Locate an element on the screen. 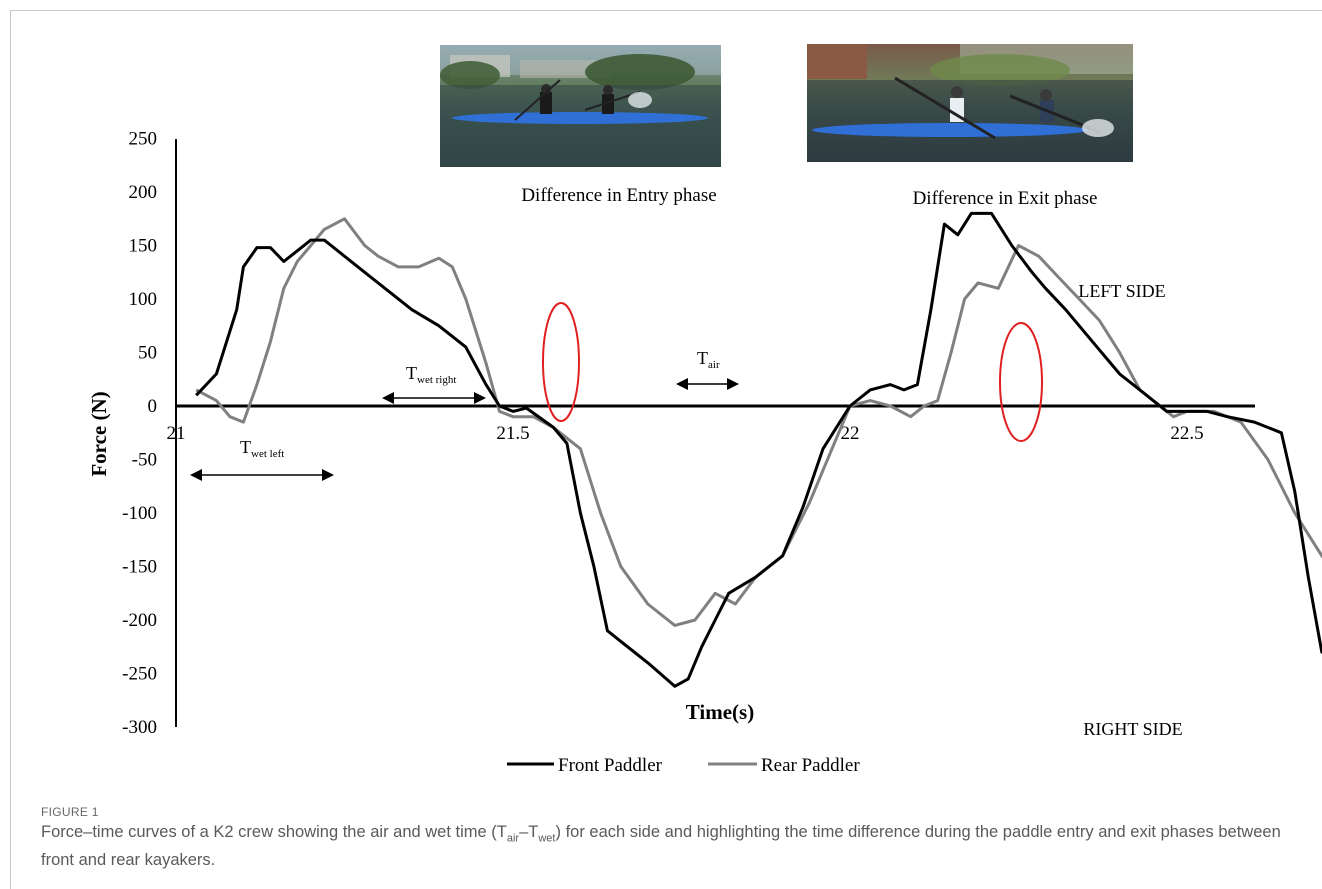 The image size is (1322, 889). x-tick-label: 21.5 is located at coordinates (512, 433).